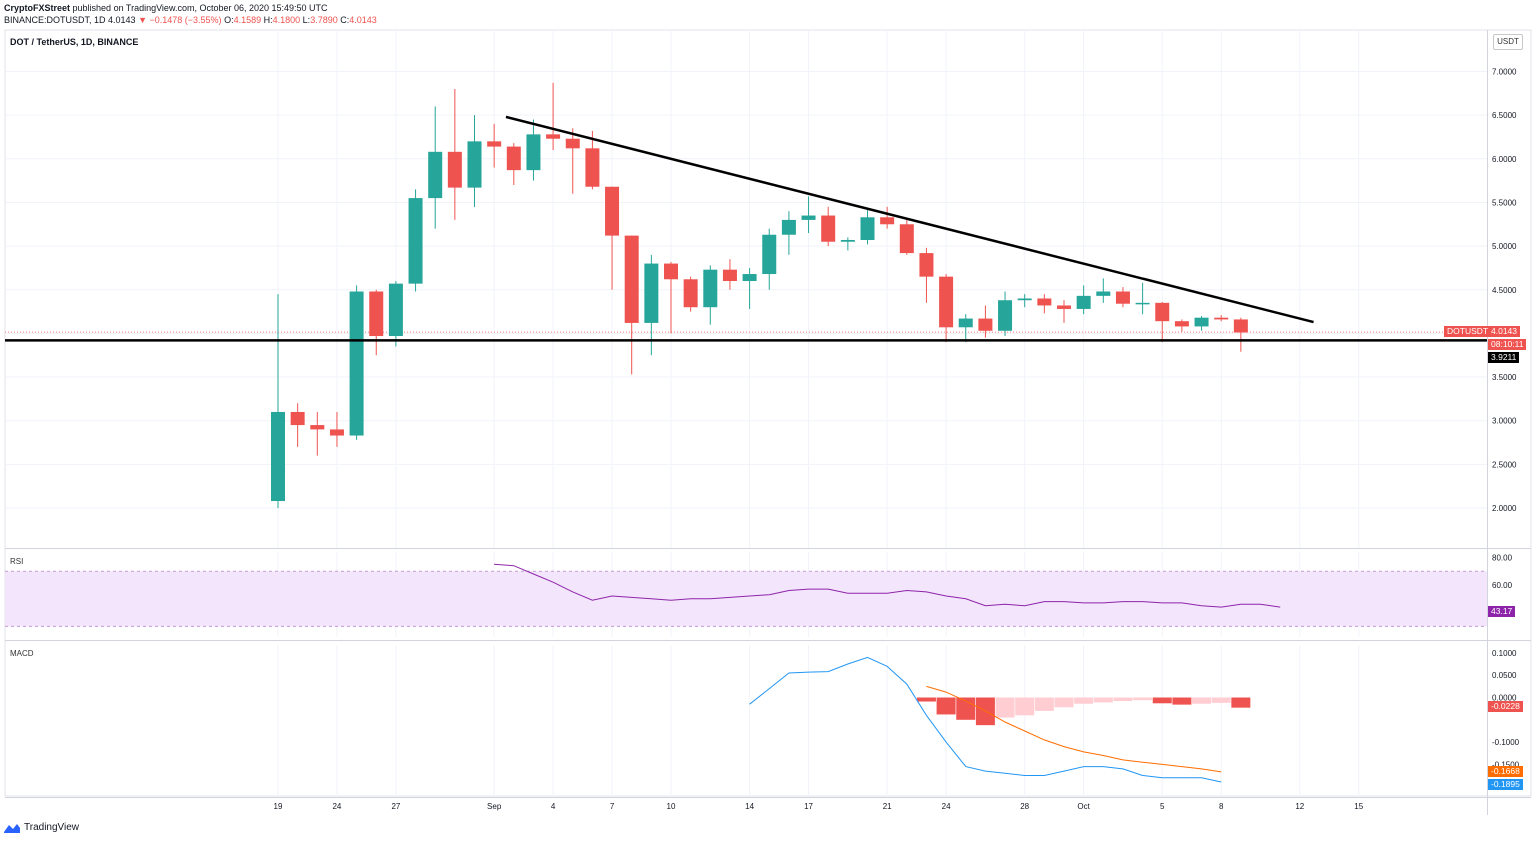 This screenshot has height=841, width=1536. Describe the element at coordinates (1504, 159) in the screenshot. I see `price-tick-label: 6.0000` at that location.